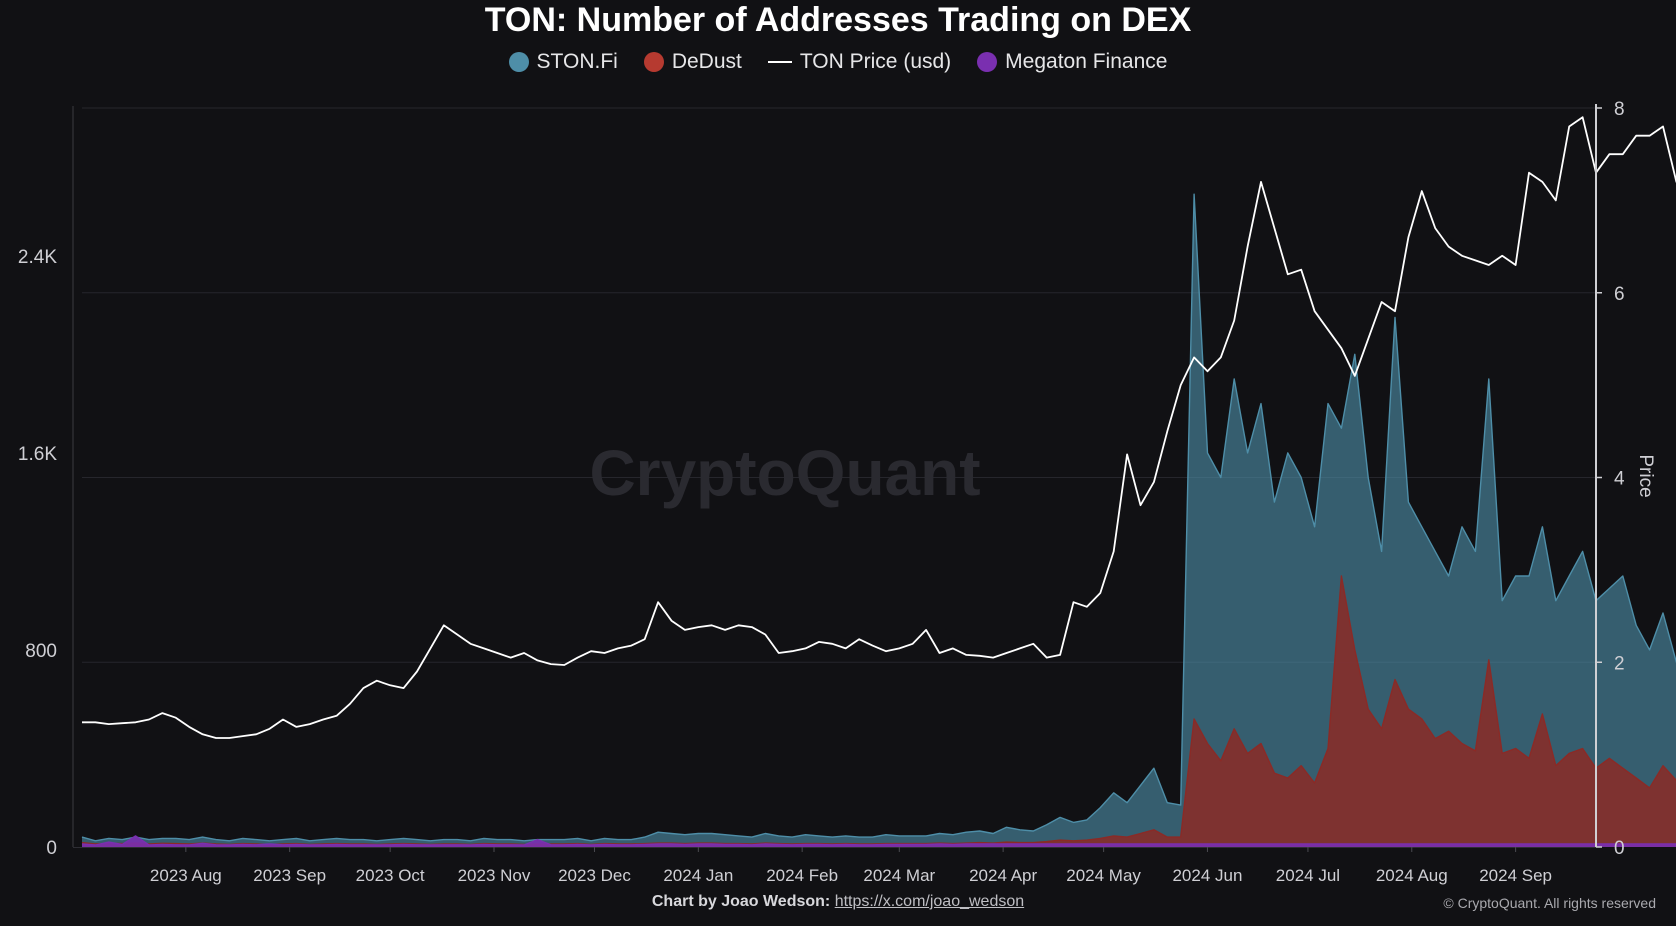 The height and width of the screenshot is (926, 1676). I want to click on legend-item-ston-fi: STON.Fi, so click(563, 62).